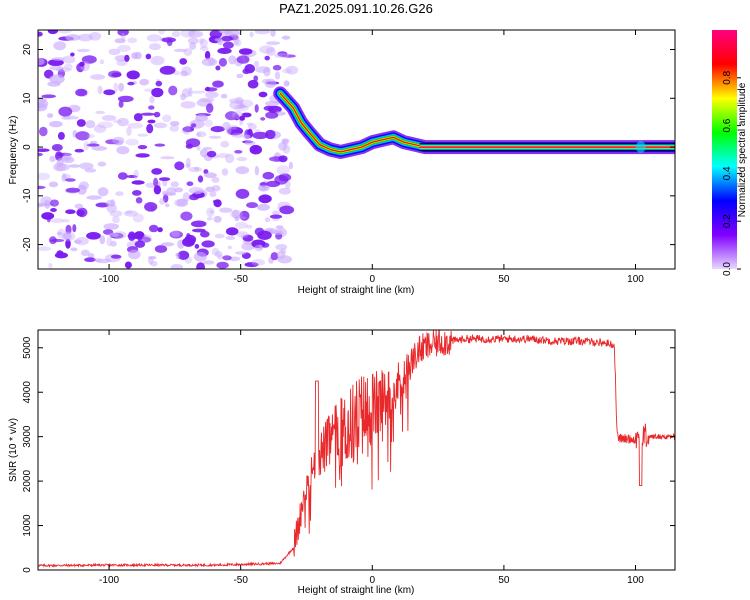 This screenshot has width=750, height=600. What do you see at coordinates (635, 279) in the screenshot?
I see `spectrogram-x-tick-label: 100` at bounding box center [635, 279].